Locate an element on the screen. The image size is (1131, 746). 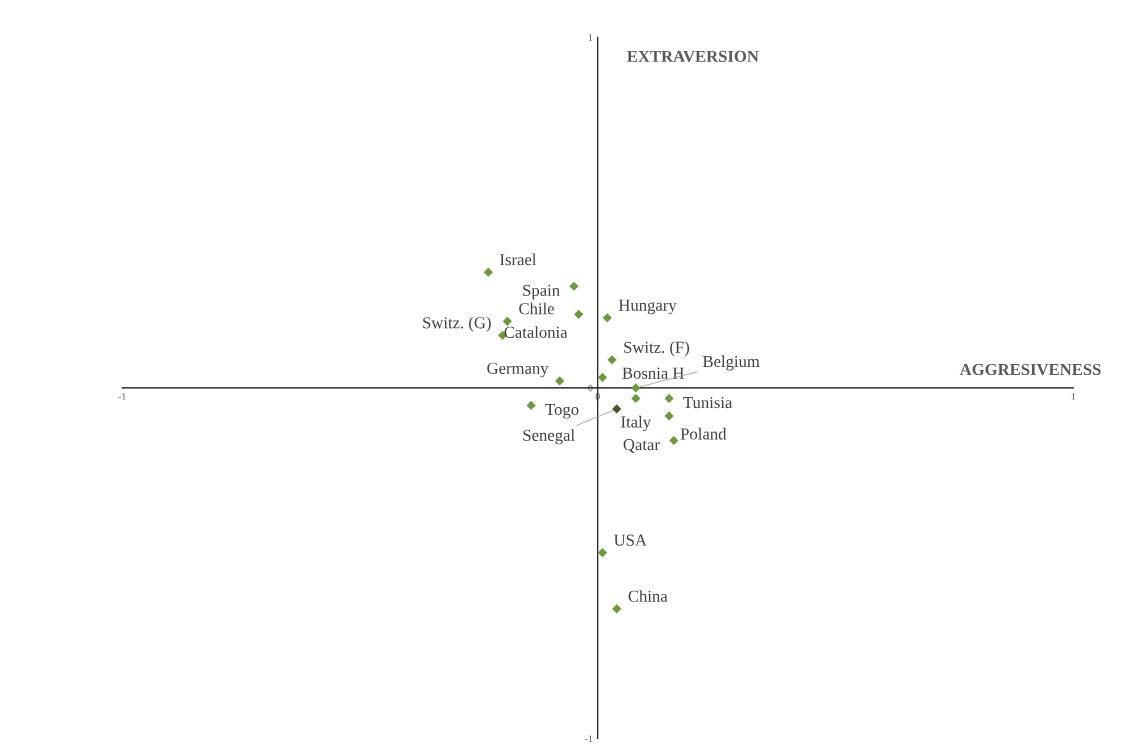
x-axis-title: AGGRESIVENESS is located at coordinates (1030, 369).